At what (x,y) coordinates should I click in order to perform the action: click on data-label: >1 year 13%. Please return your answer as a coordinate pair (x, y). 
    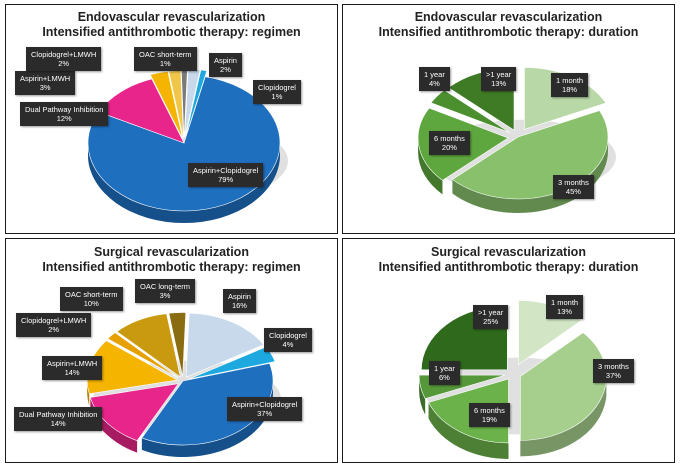
    Looking at the image, I should click on (499, 79).